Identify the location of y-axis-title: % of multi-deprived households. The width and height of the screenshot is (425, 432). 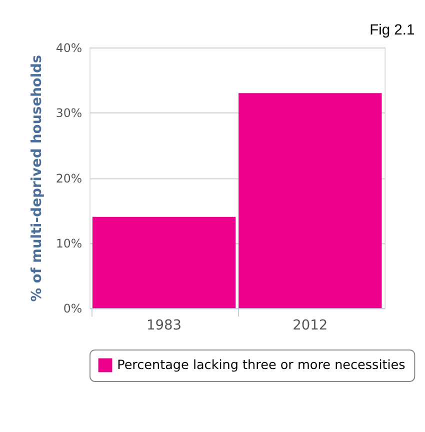
(37, 178).